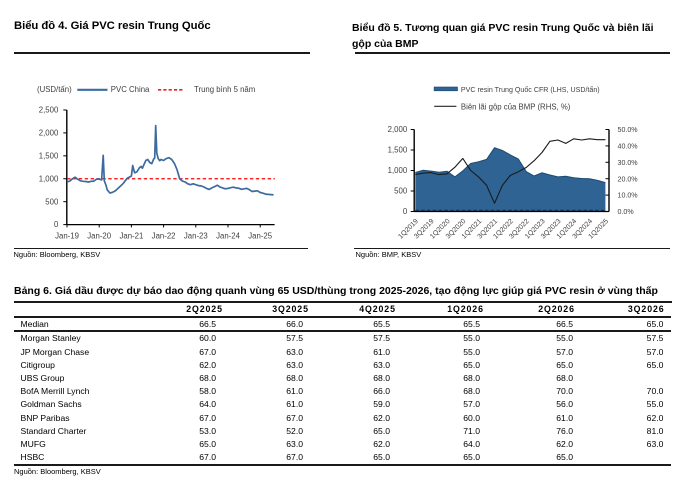 The width and height of the screenshot is (690, 491). I want to click on svg-text: 2,500, so click(49, 110).